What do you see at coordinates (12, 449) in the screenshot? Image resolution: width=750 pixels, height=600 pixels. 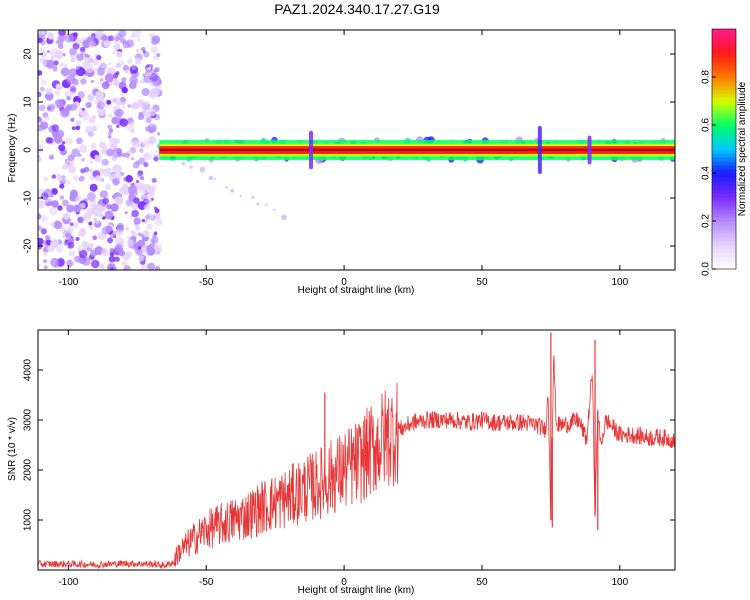 I see `snr-ylabel: SNR (10 * v/v)` at bounding box center [12, 449].